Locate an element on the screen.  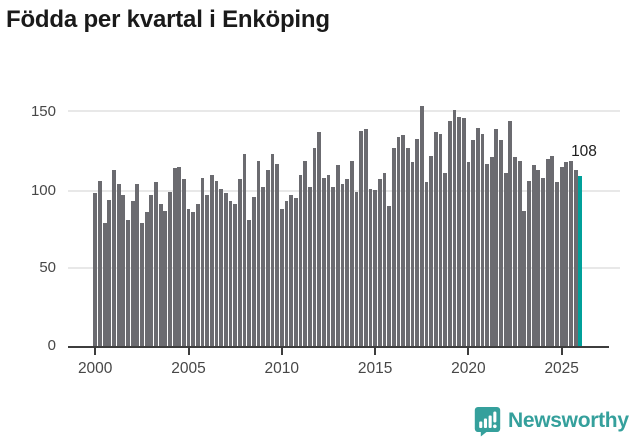
x-tick-label-2015: 2015 is located at coordinates (375, 368).